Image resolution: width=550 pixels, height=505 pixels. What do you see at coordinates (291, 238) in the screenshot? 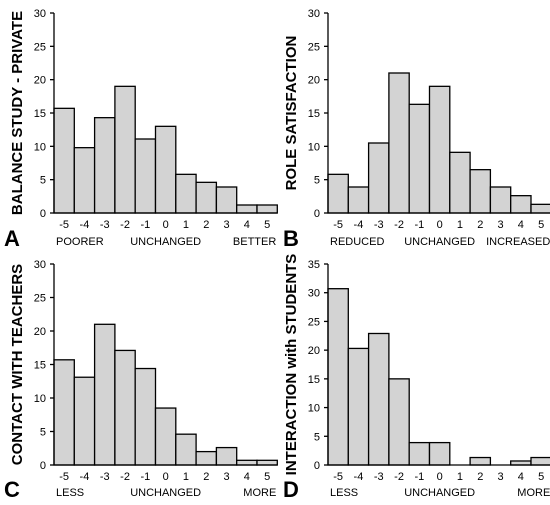
I see `panel-label: B` at bounding box center [291, 238].